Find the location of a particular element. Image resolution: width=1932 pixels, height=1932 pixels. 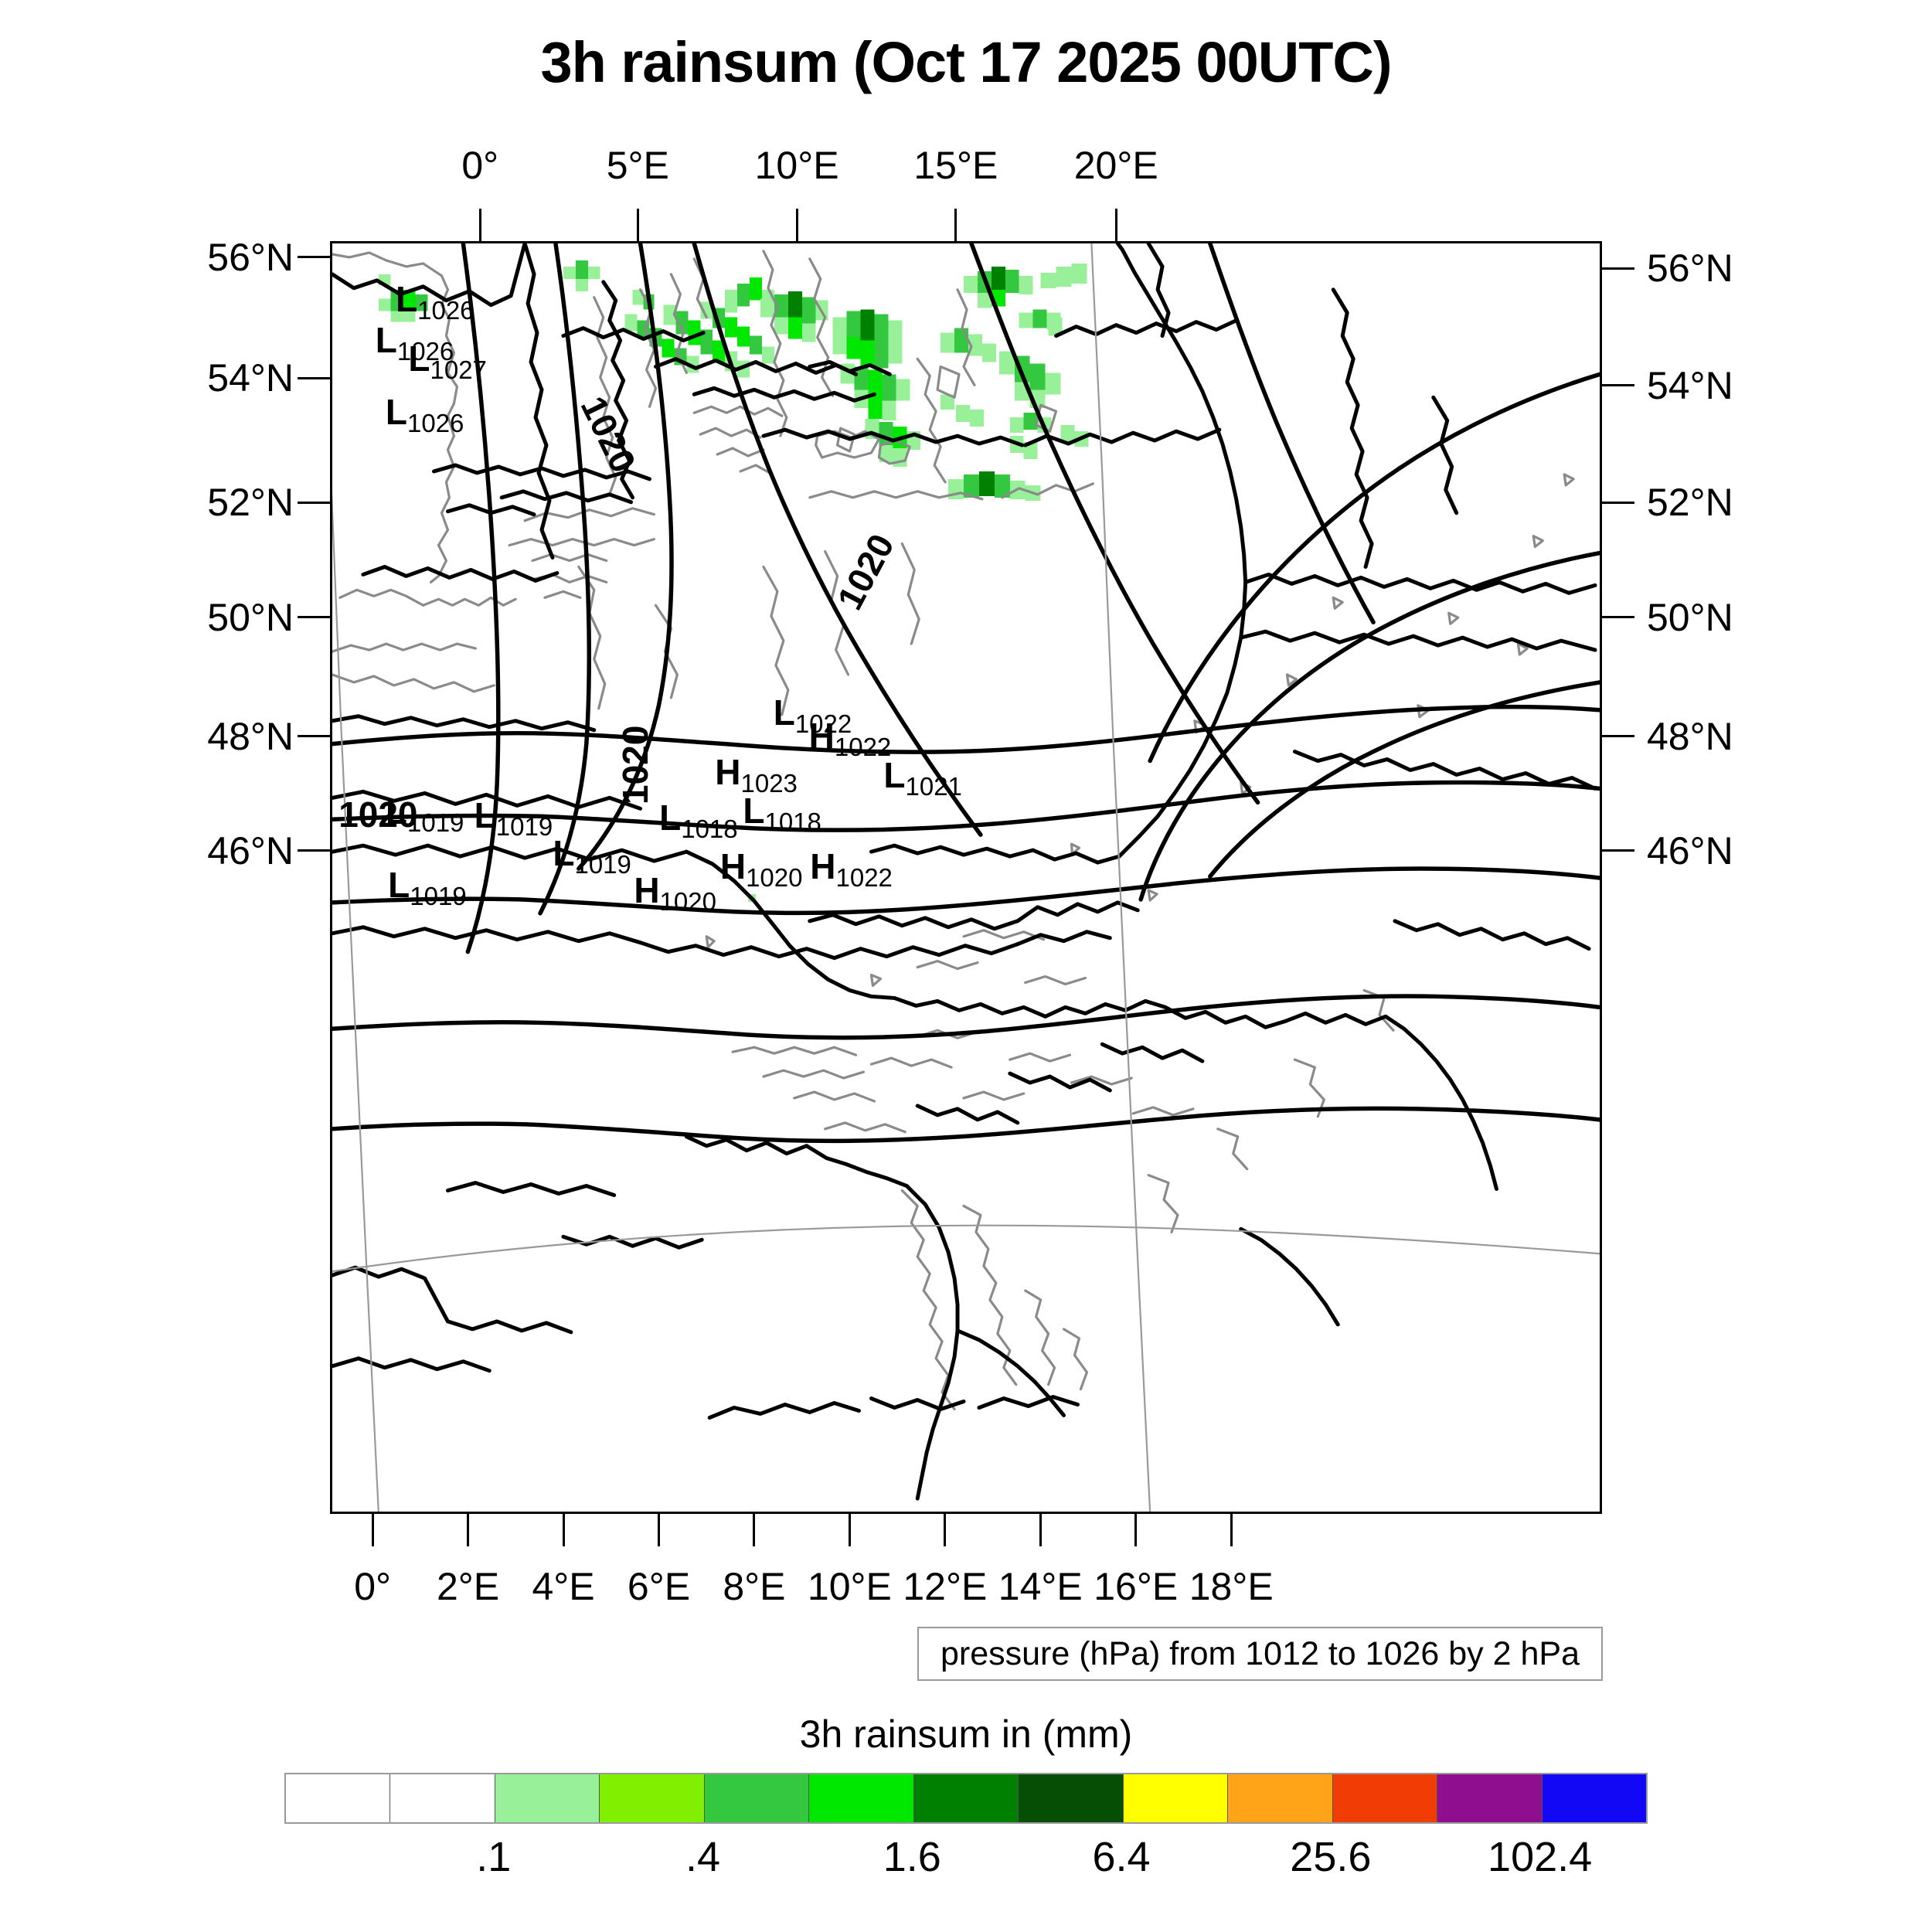

lon-tick-label-bottom: 4°E is located at coordinates (564, 1586).